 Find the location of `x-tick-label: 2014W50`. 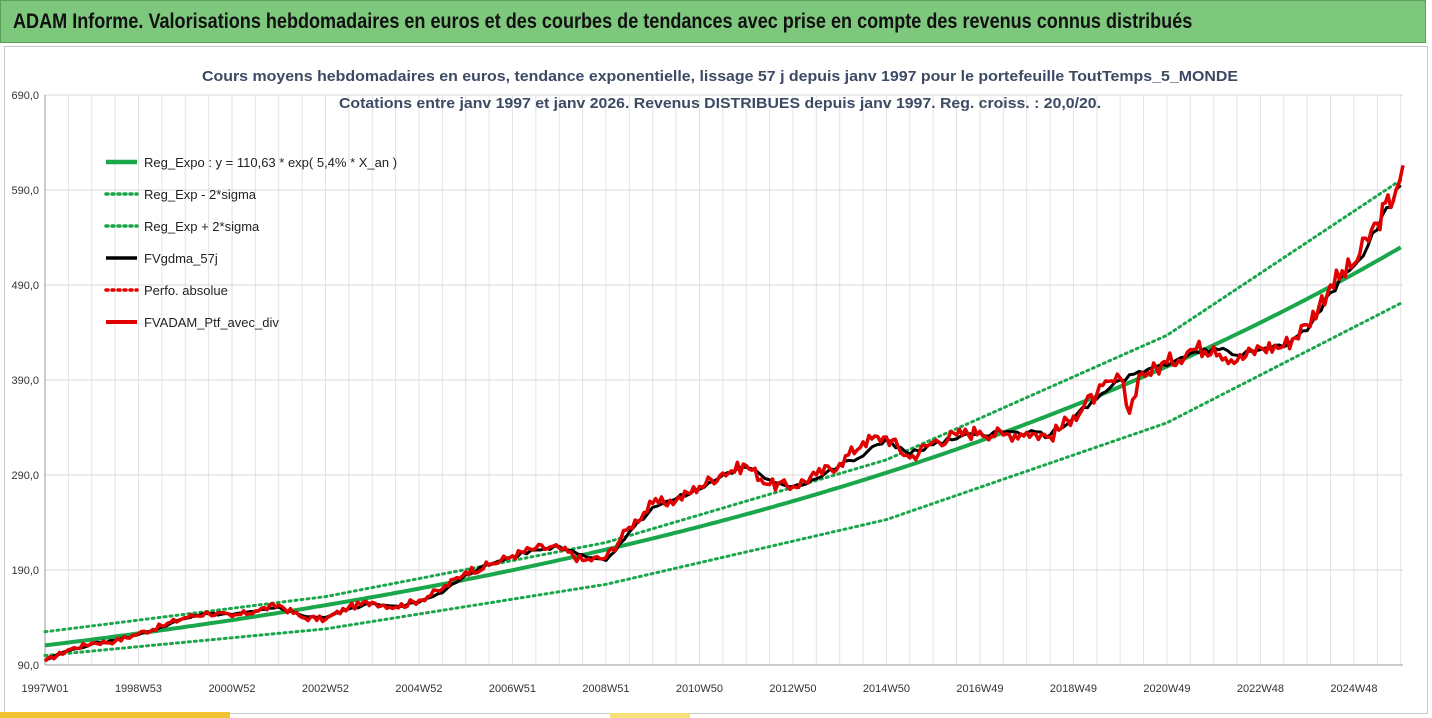

x-tick-label: 2014W50 is located at coordinates (886, 689).